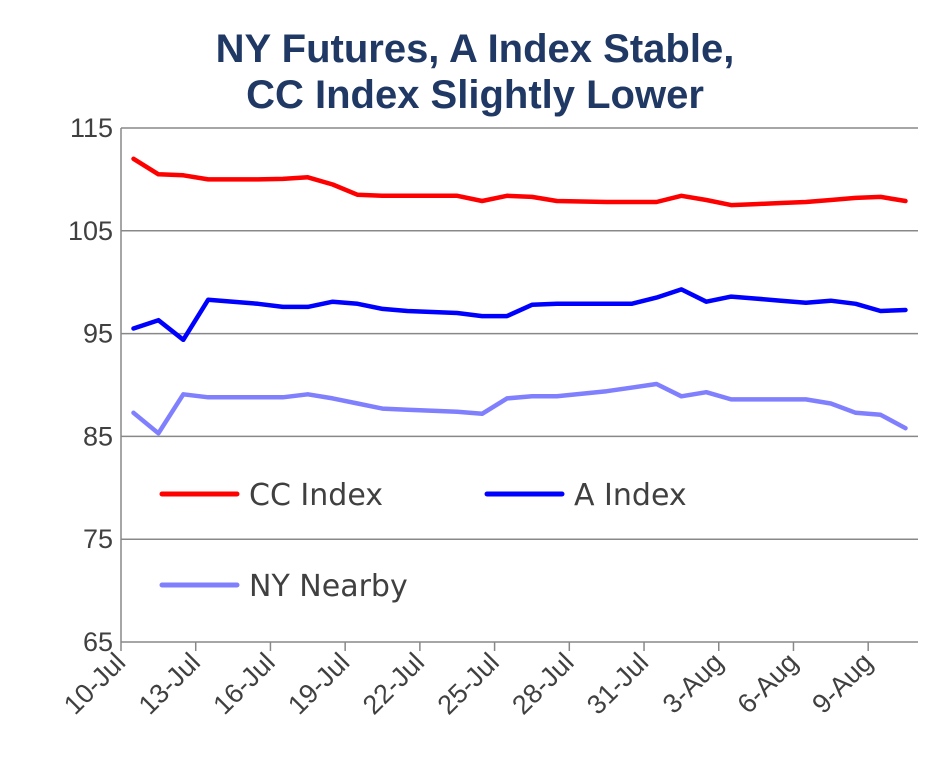 The width and height of the screenshot is (950, 783). Describe the element at coordinates (243, 683) in the screenshot. I see `x-tick-label: 16-Jul` at that location.